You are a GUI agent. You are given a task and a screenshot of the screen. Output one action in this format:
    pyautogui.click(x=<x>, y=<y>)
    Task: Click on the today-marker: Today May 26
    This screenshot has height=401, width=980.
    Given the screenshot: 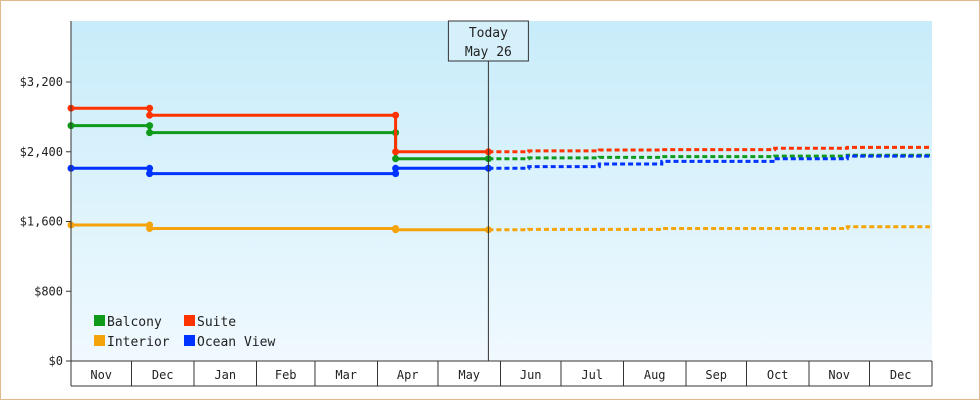 What is the action you would take?
    pyautogui.click(x=488, y=190)
    